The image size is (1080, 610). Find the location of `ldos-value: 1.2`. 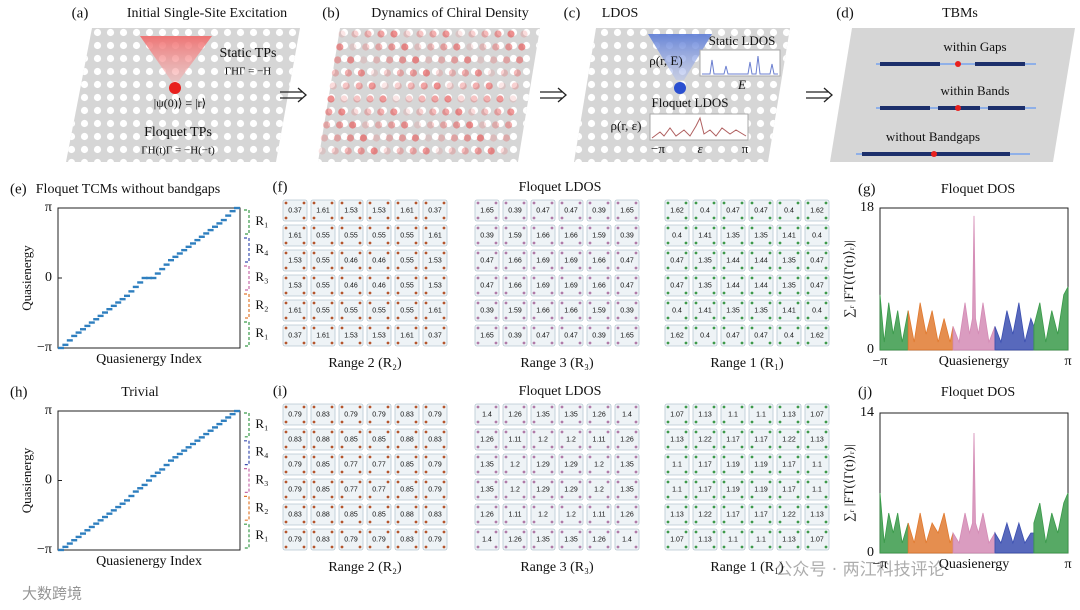

ldos-value: 1.2 is located at coordinates (571, 439).